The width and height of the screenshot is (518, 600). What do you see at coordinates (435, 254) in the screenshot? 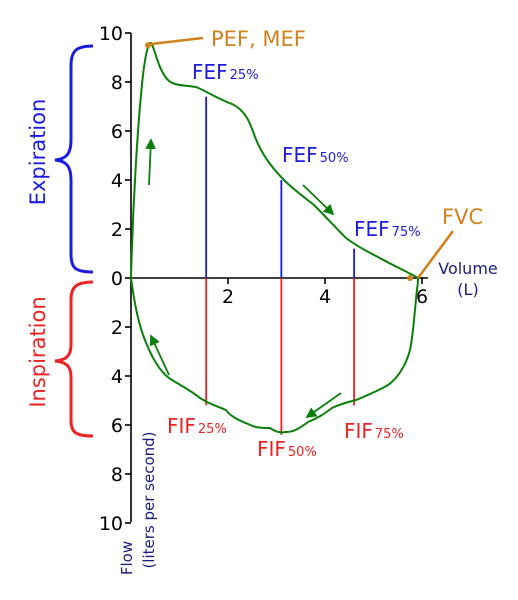
I see `fvc-leader-line` at bounding box center [435, 254].